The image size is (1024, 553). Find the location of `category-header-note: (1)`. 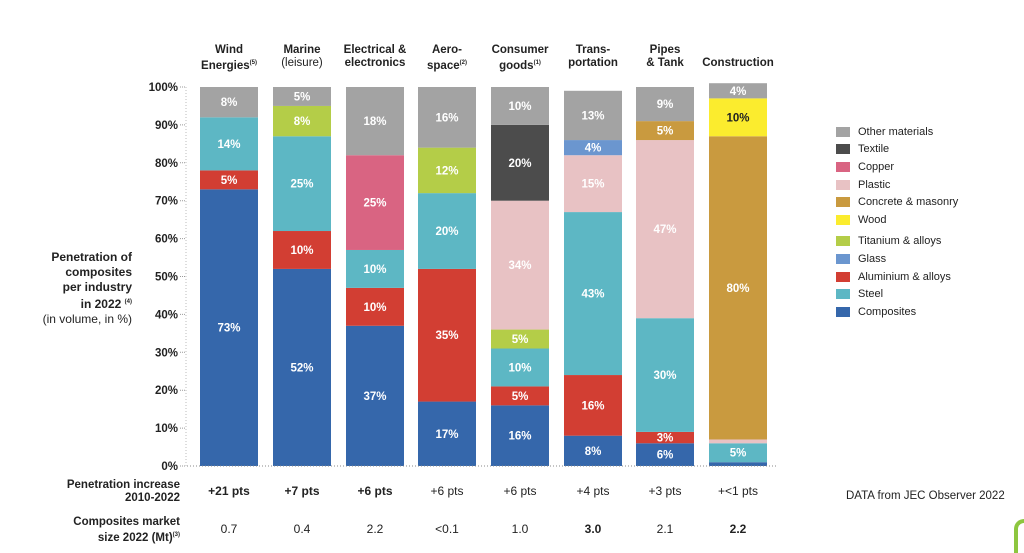

category-header-note: (1) is located at coordinates (537, 63).